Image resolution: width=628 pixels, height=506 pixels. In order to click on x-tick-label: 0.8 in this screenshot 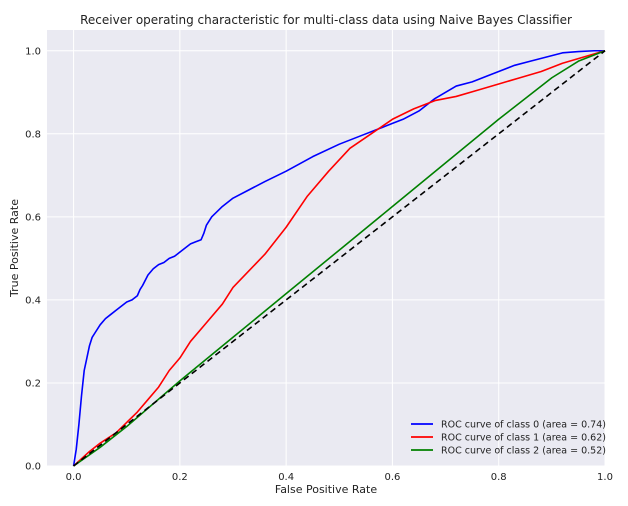, I will do `click(499, 477)`.